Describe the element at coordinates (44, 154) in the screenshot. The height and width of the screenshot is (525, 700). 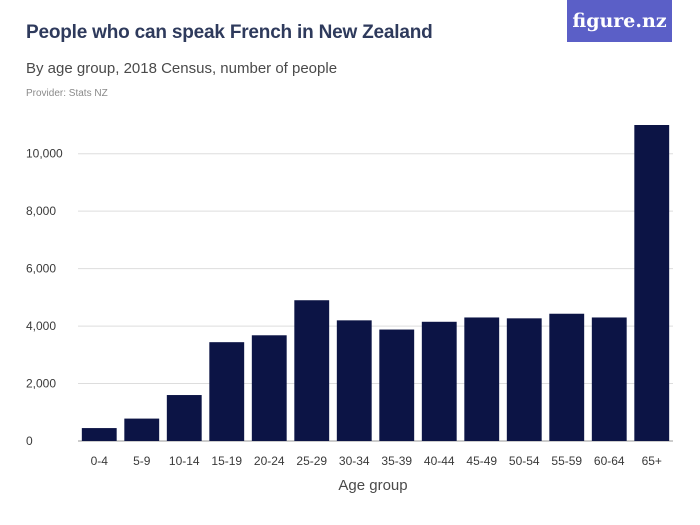
I see `y-tick-label: 10,000` at that location.